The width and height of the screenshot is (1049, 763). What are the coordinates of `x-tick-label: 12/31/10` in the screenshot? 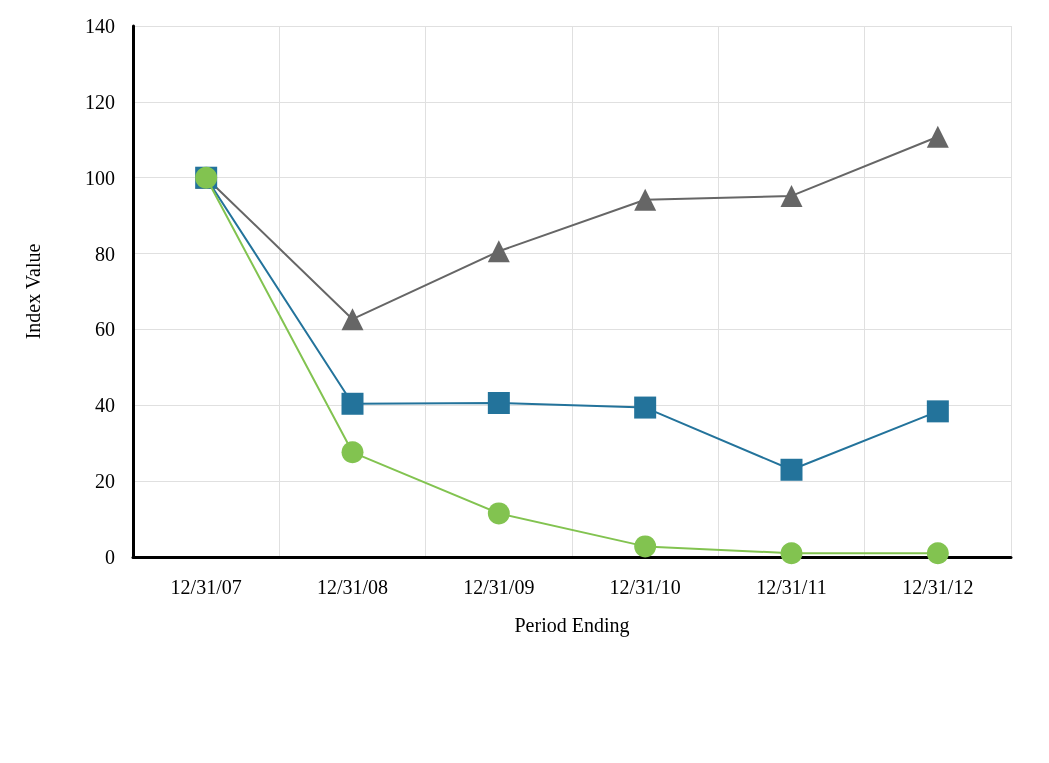 It's located at (645, 587).